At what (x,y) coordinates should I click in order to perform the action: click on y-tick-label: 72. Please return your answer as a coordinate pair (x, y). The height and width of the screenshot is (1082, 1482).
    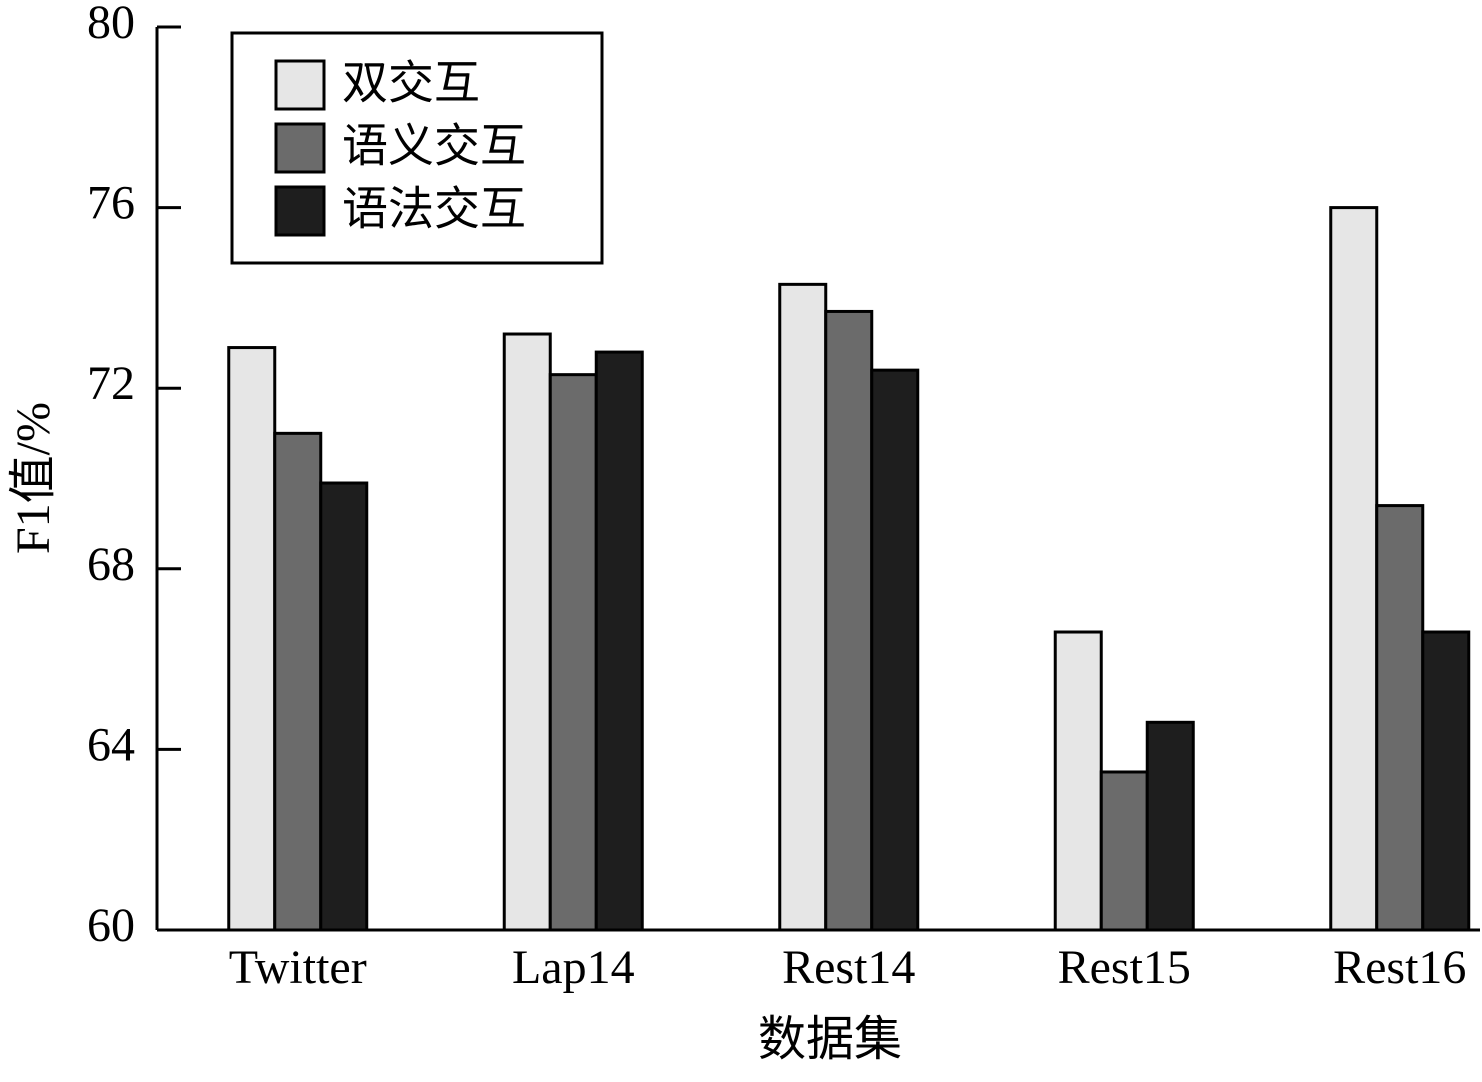
    Looking at the image, I should click on (111, 383).